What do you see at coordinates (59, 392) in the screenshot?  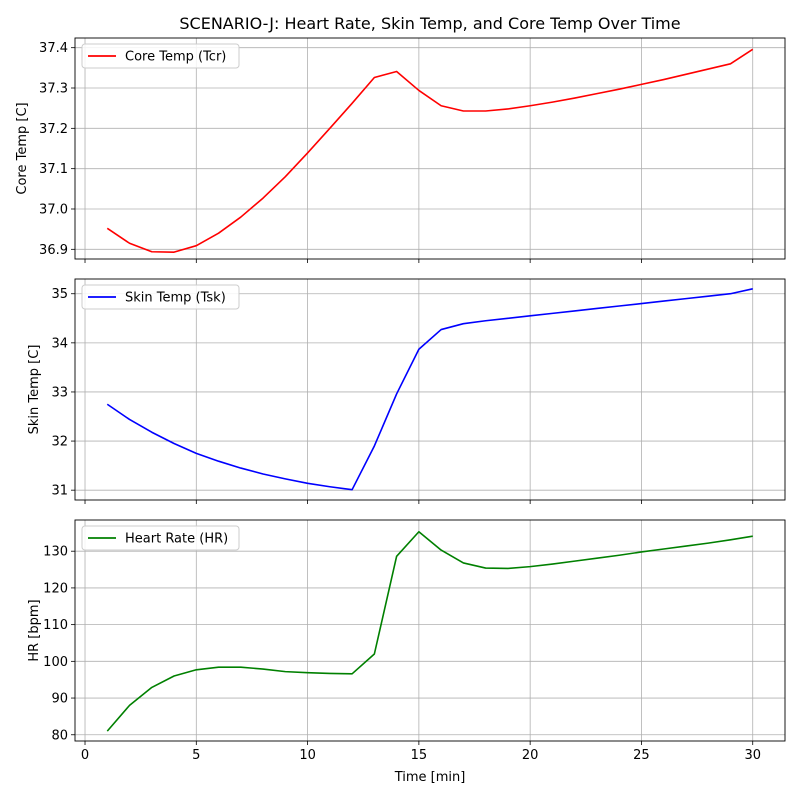 I see `y-tick-label: 33` at bounding box center [59, 392].